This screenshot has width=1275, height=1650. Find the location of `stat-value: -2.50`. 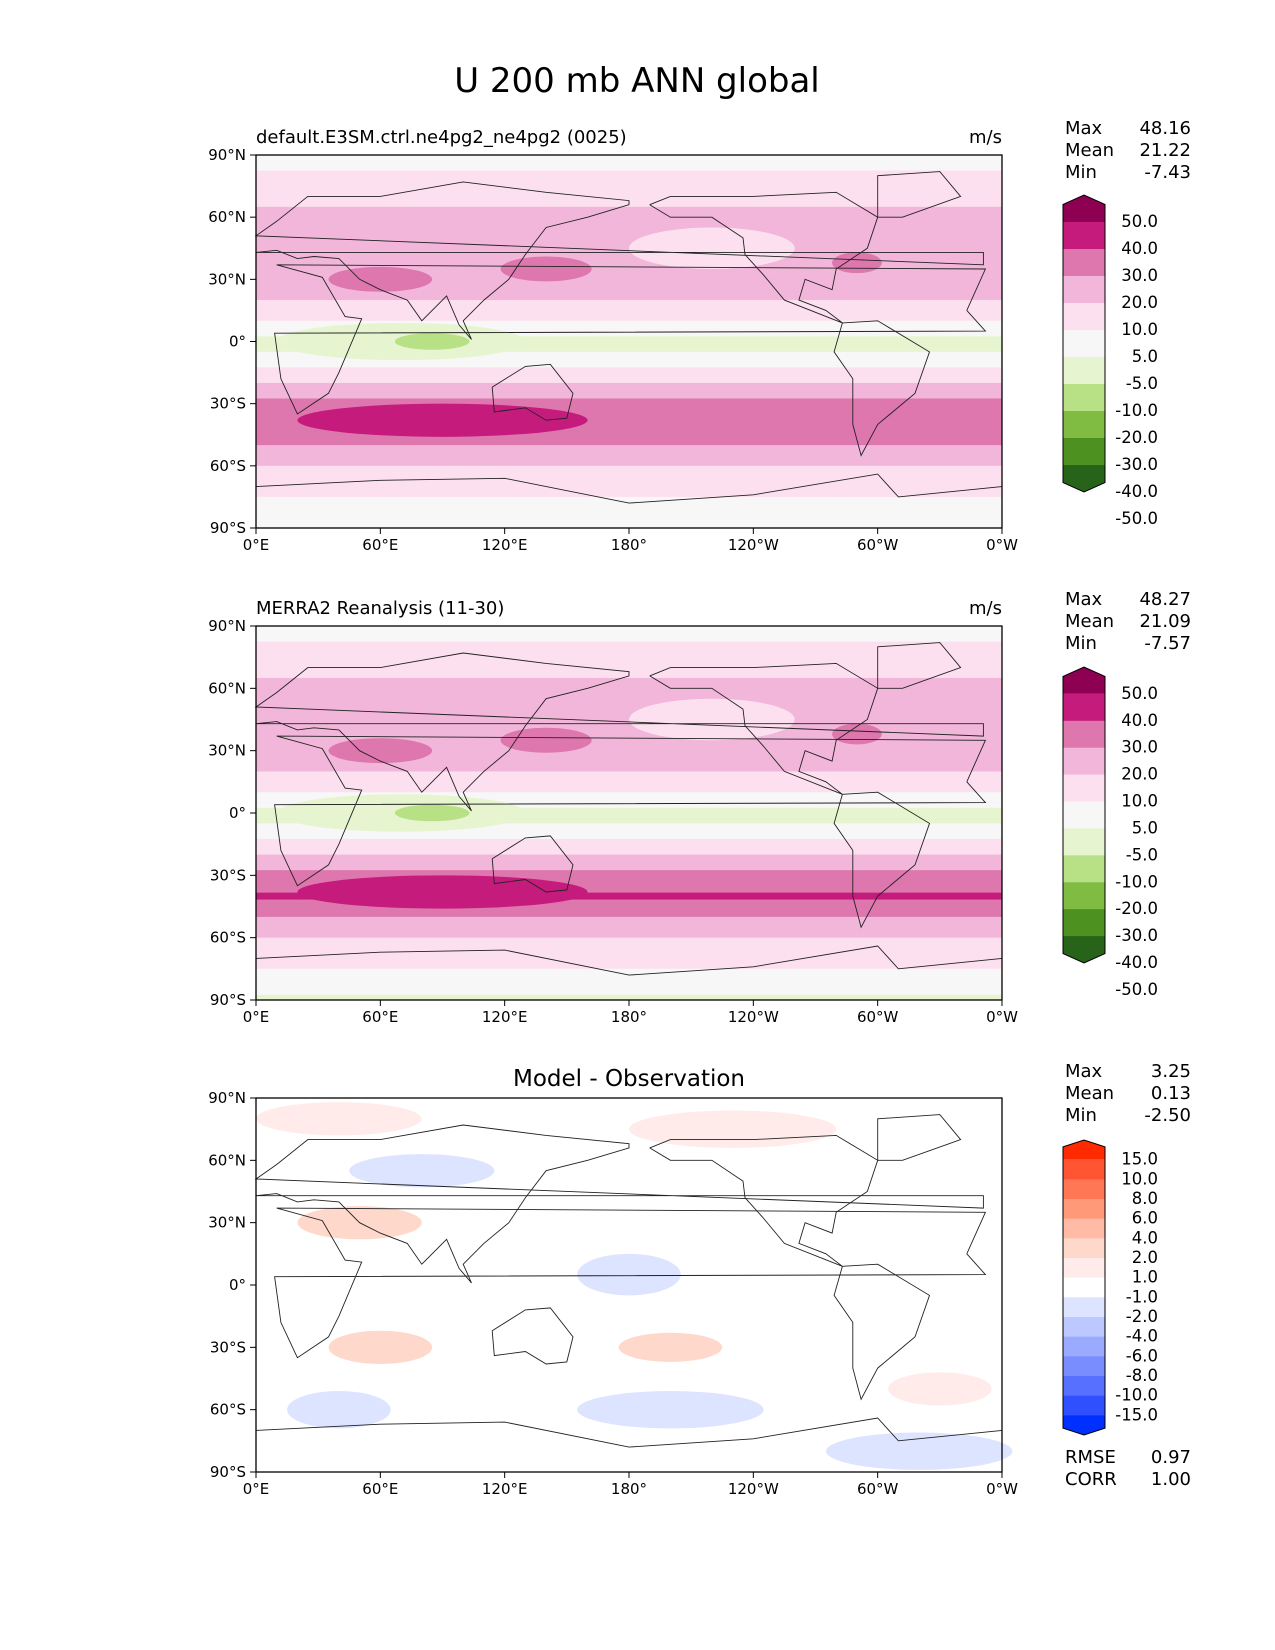

stat-value: -2.50 is located at coordinates (1167, 1115).